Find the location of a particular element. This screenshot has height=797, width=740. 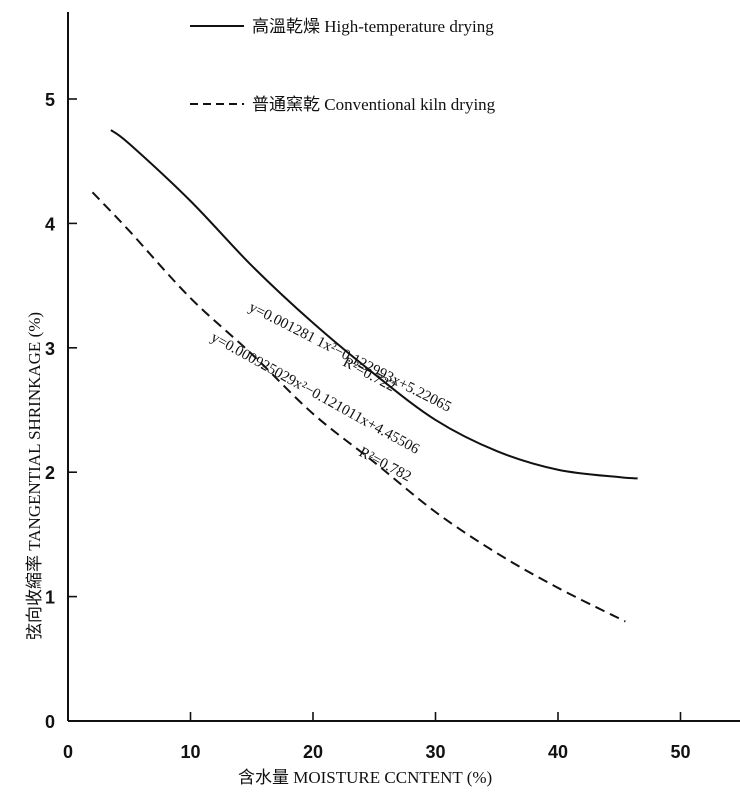

y-tick-label: 4 is located at coordinates (50, 224).